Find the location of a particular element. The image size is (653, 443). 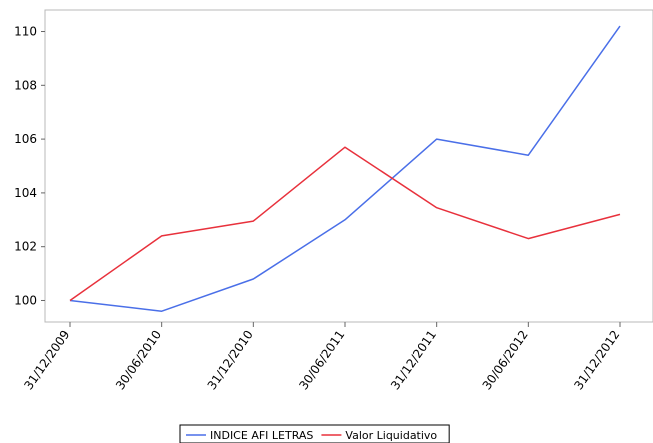

legend-label: INDICE AFI LETRAS is located at coordinates (261, 435).